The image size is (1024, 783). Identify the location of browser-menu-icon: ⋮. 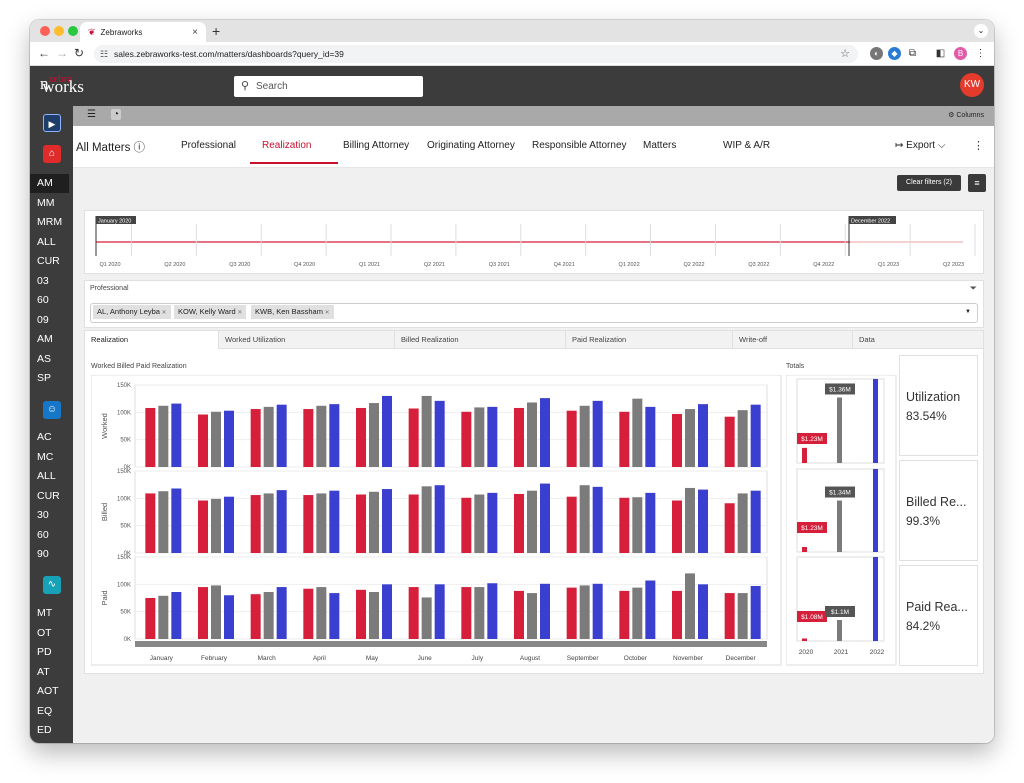
(980, 53).